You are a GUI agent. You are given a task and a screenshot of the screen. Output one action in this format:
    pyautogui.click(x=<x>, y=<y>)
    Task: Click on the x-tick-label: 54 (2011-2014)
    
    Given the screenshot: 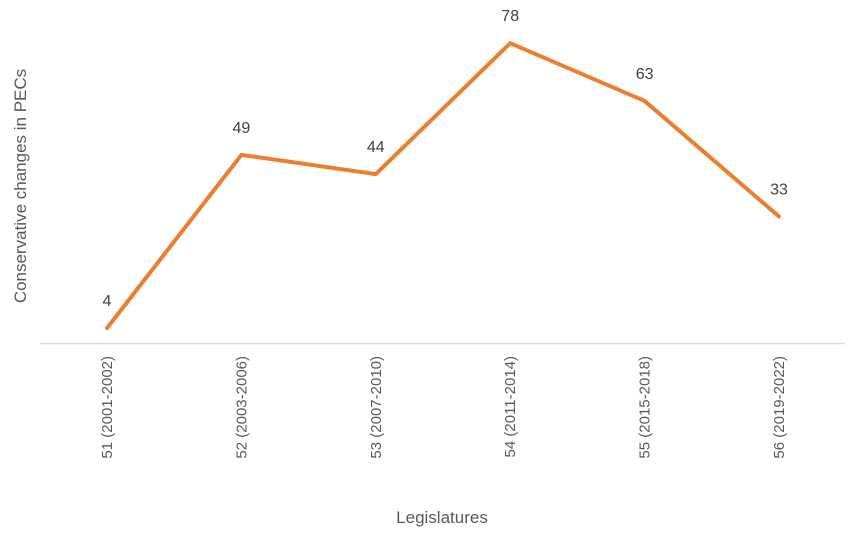 What is the action you would take?
    pyautogui.click(x=510, y=406)
    